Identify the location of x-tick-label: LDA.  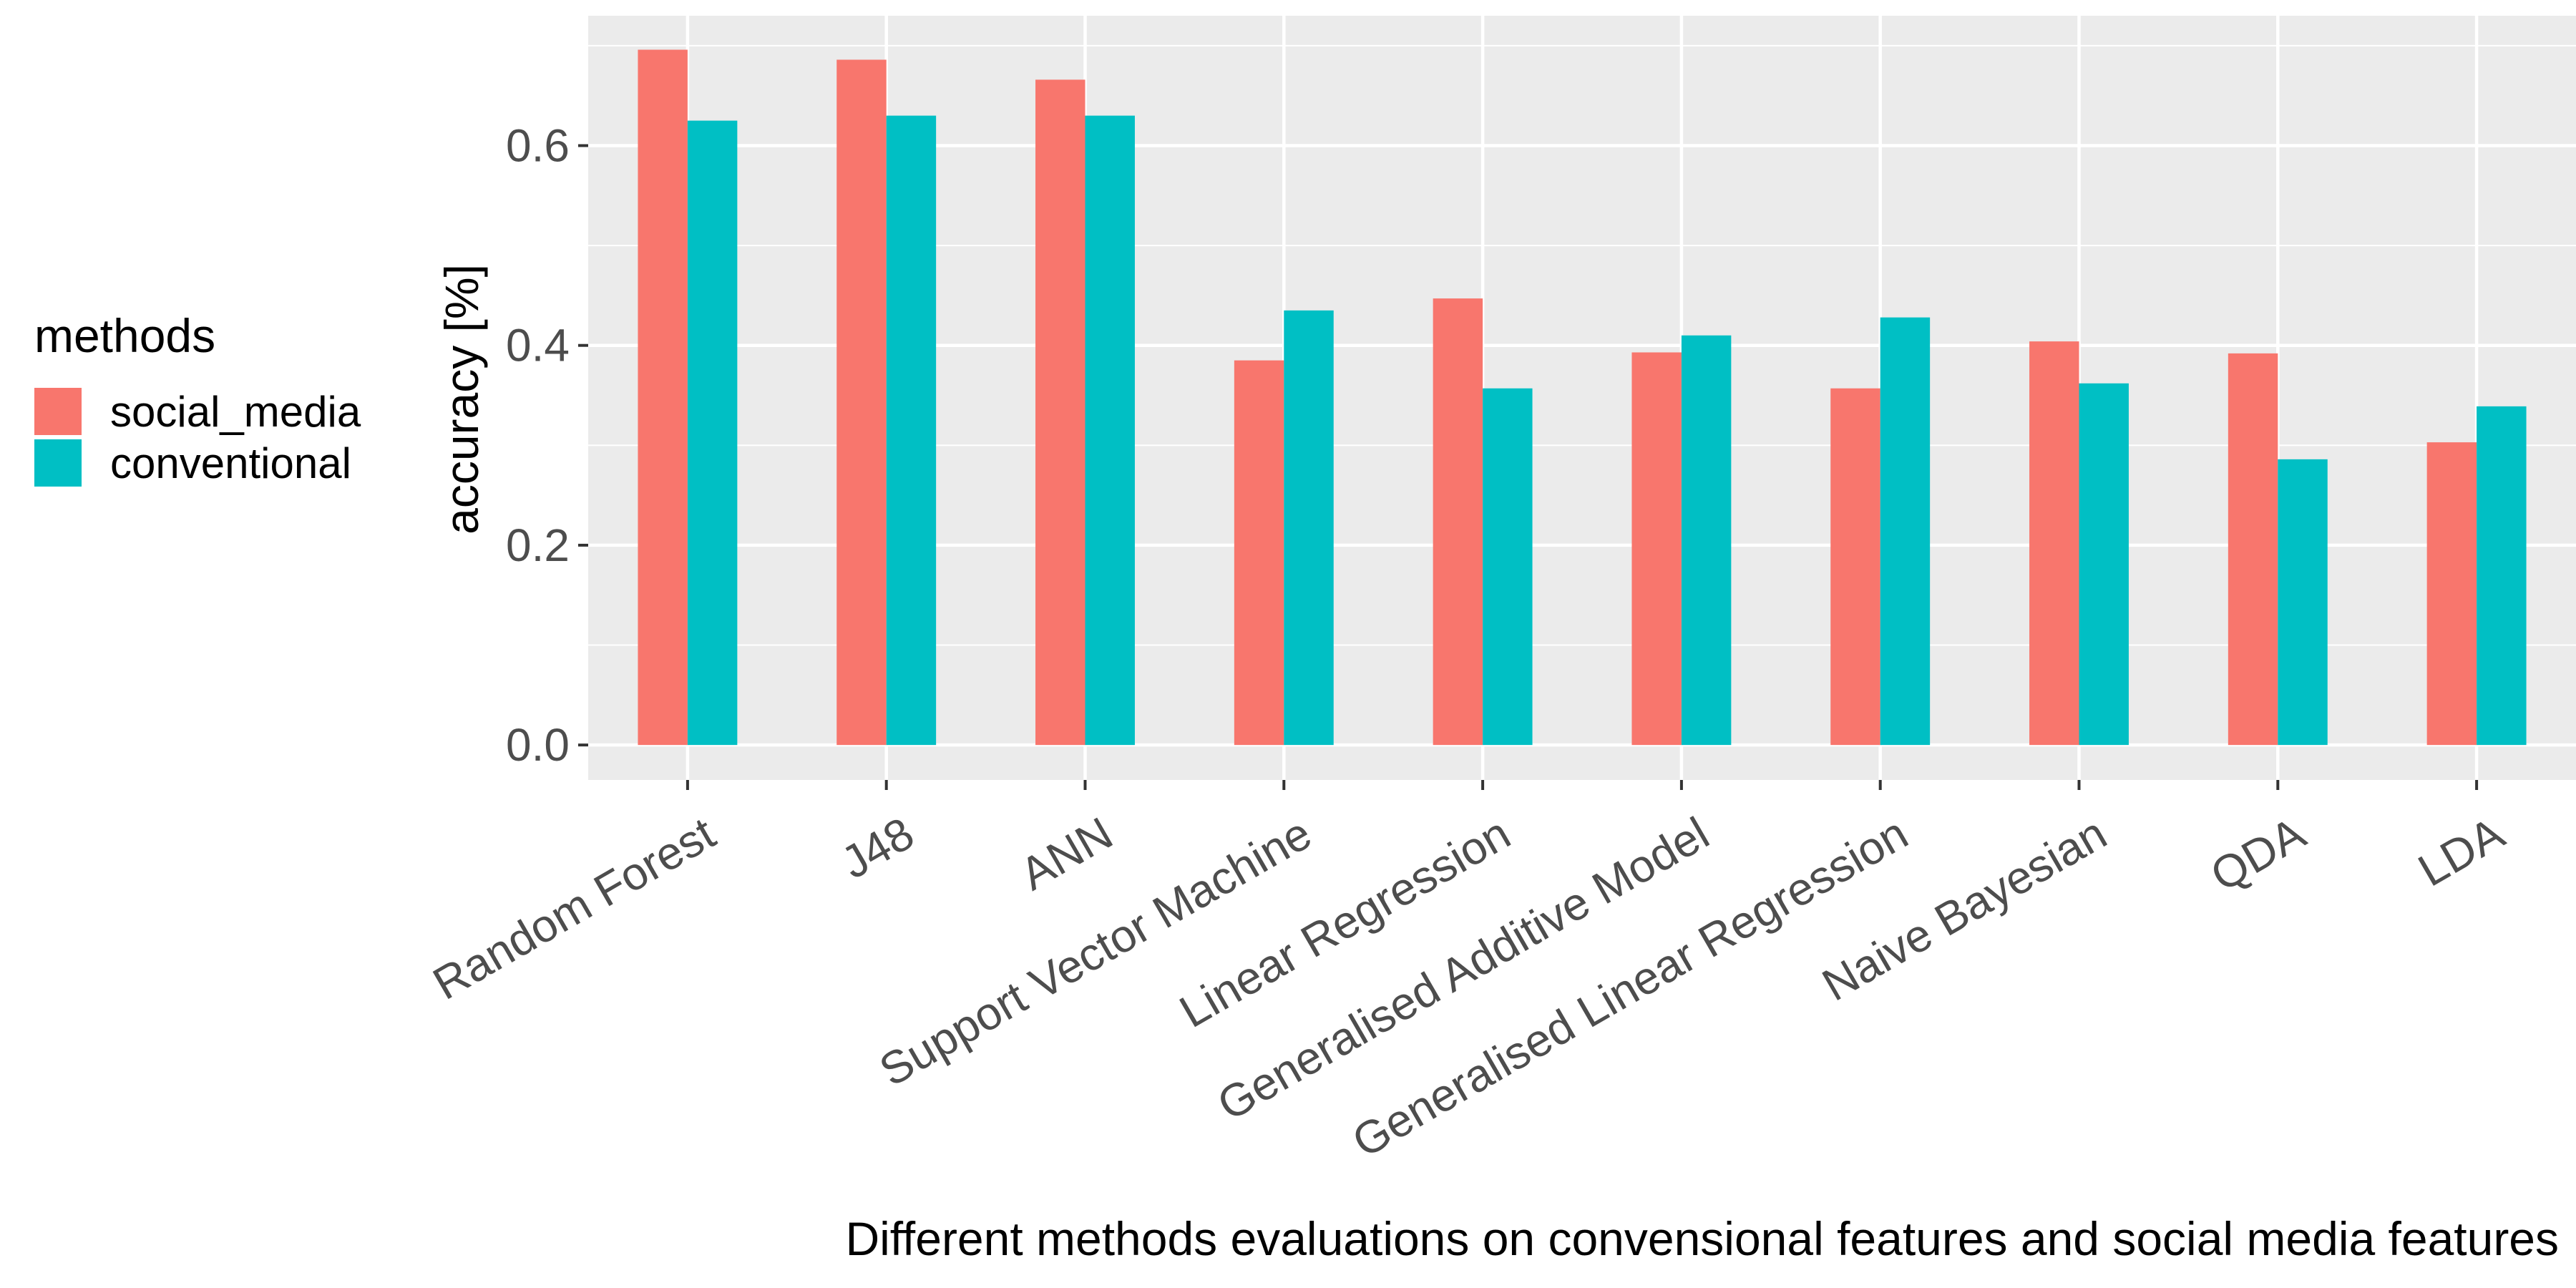
(2460, 852).